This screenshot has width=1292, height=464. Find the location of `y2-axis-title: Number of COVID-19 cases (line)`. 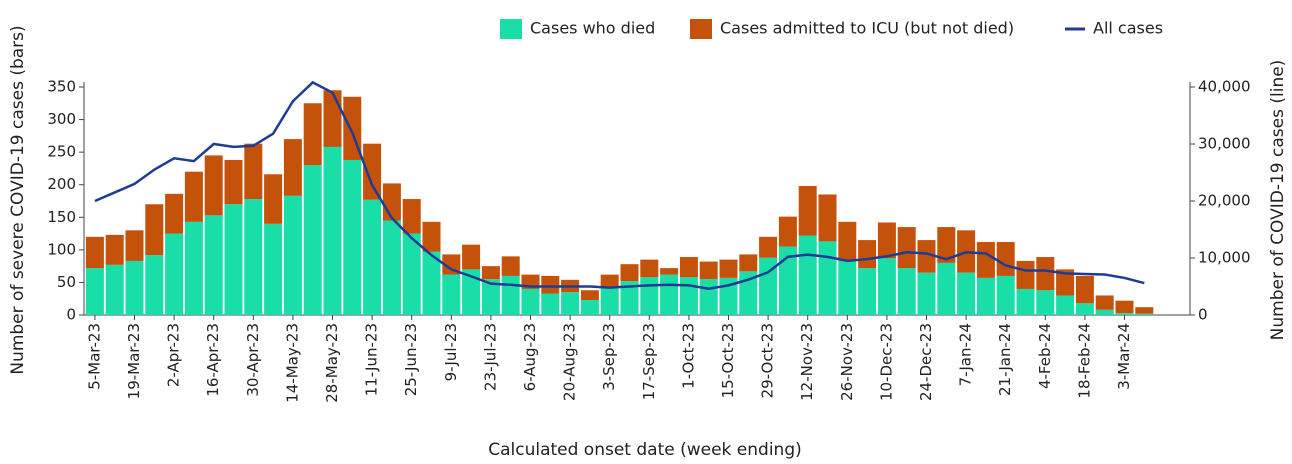

y2-axis-title: Number of COVID-19 cases (line) is located at coordinates (1278, 200).